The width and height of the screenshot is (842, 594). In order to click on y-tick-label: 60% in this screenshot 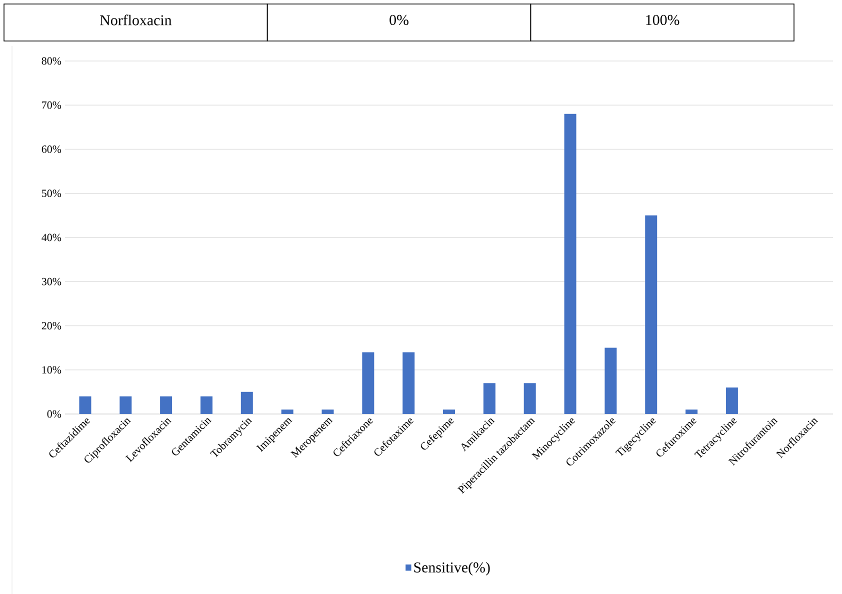, I will do `click(52, 149)`.